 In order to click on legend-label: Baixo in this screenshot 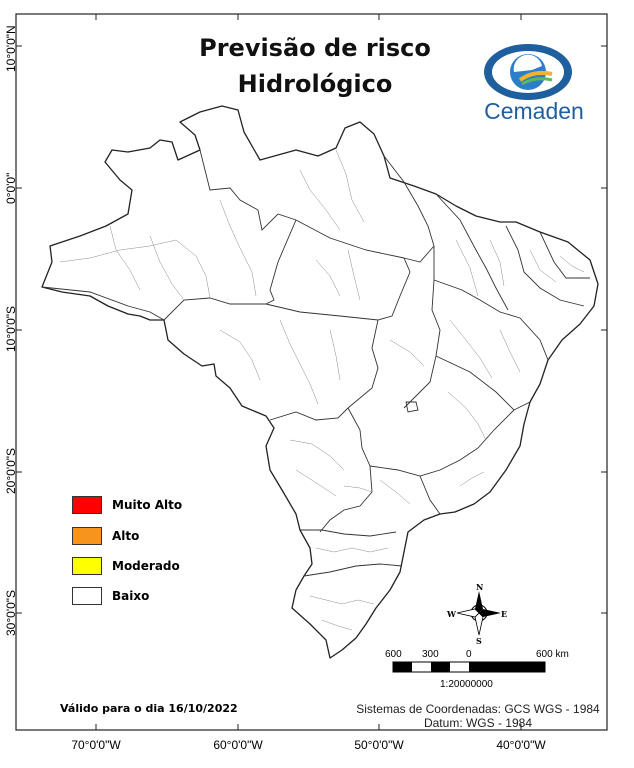, I will do `click(131, 596)`.